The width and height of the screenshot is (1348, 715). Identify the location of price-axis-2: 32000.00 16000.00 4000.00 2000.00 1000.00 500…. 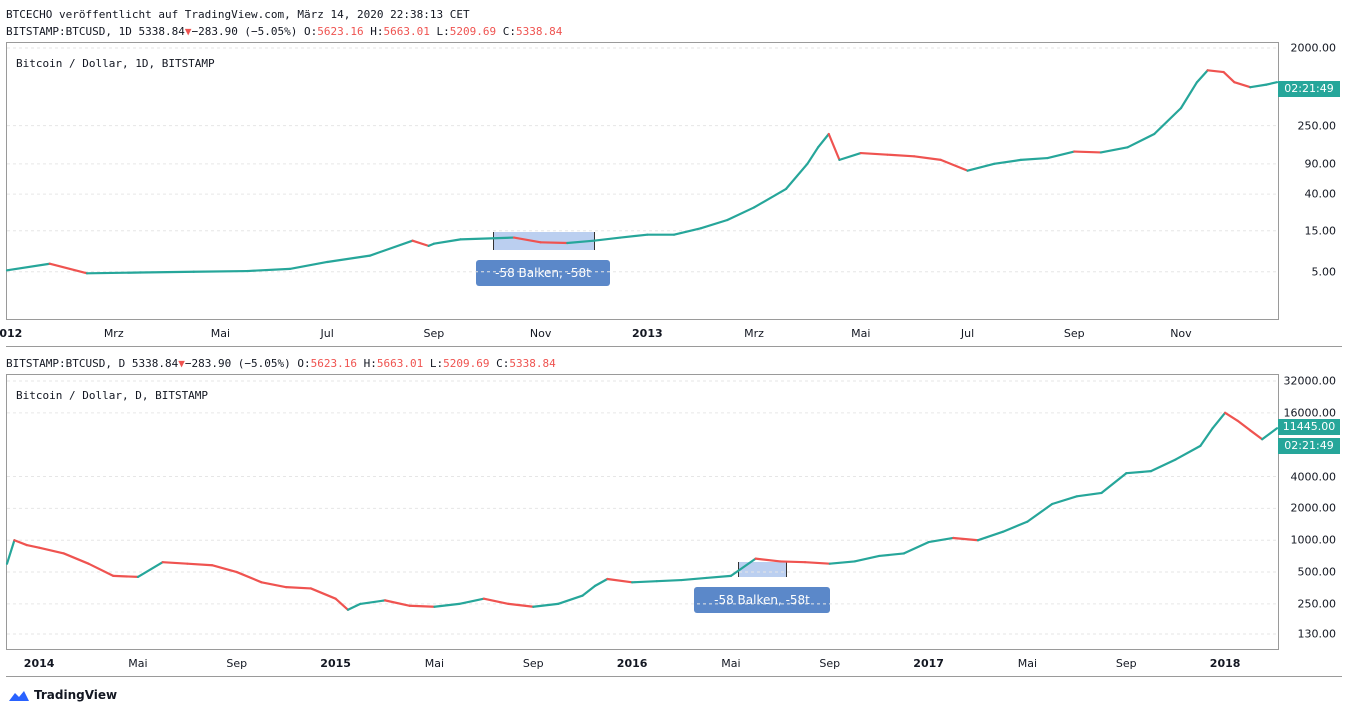
(1310, 511).